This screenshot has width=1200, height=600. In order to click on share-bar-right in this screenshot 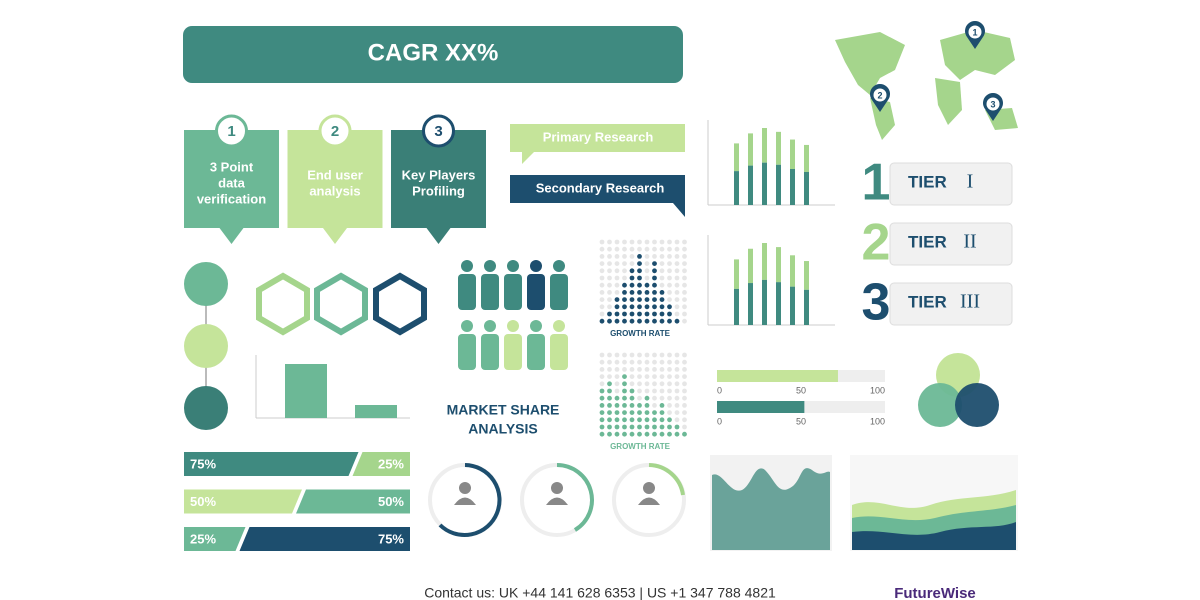, I will do `click(381, 464)`.